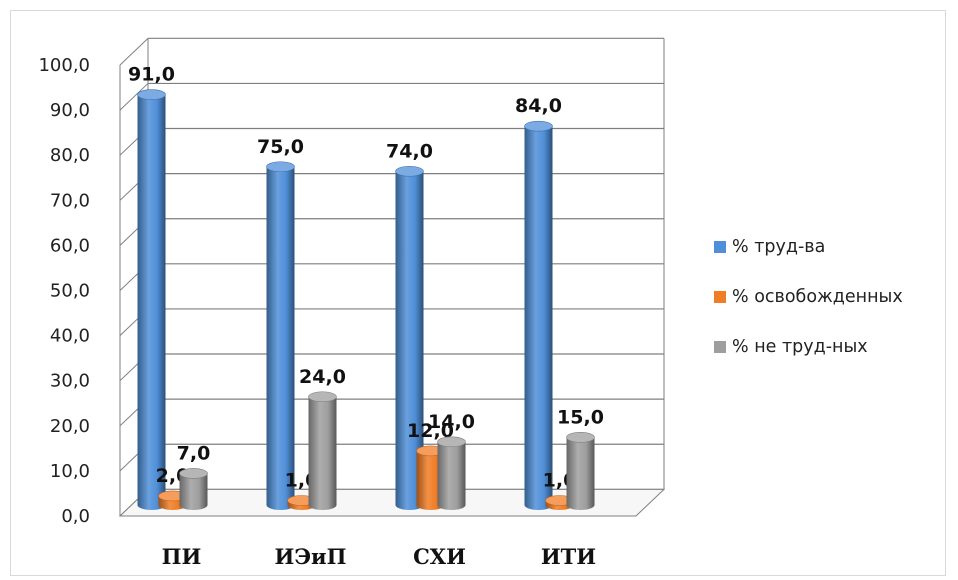 Image resolution: width=958 pixels, height=580 pixels. I want to click on x-category-label: ИТИ, so click(568, 556).